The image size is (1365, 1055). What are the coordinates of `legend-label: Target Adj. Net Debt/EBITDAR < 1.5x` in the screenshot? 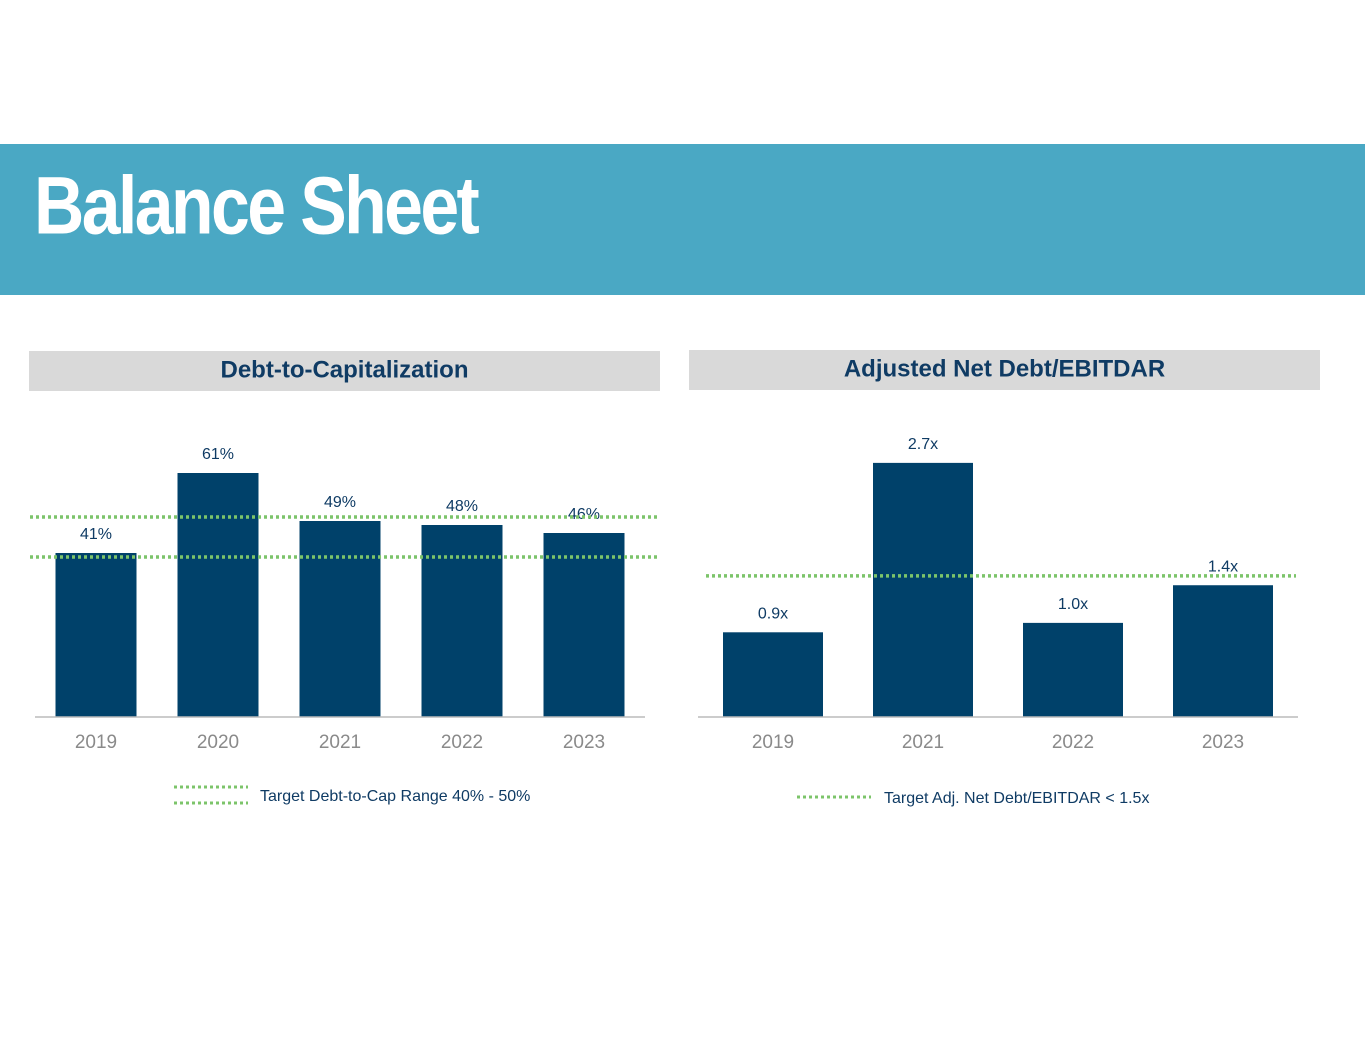 It's located at (1016, 798).